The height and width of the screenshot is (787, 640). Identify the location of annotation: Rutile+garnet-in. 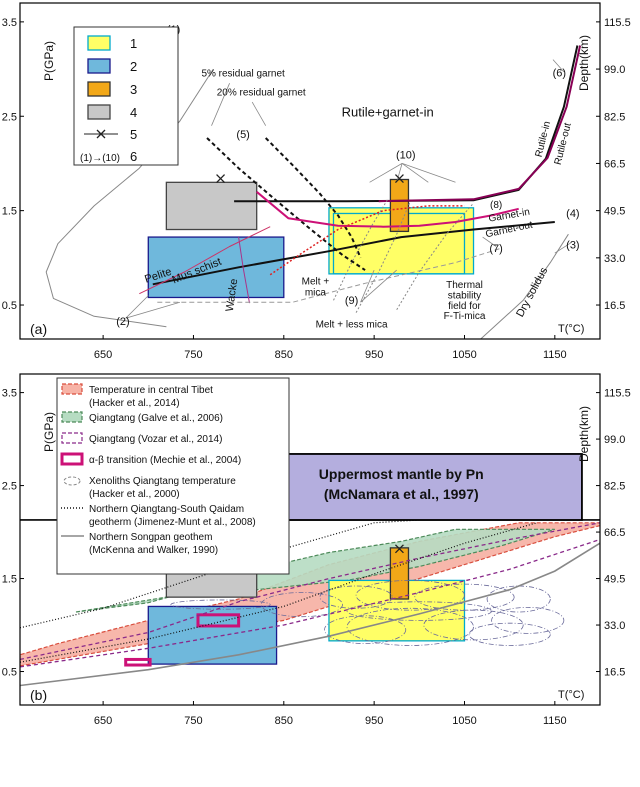
(388, 111).